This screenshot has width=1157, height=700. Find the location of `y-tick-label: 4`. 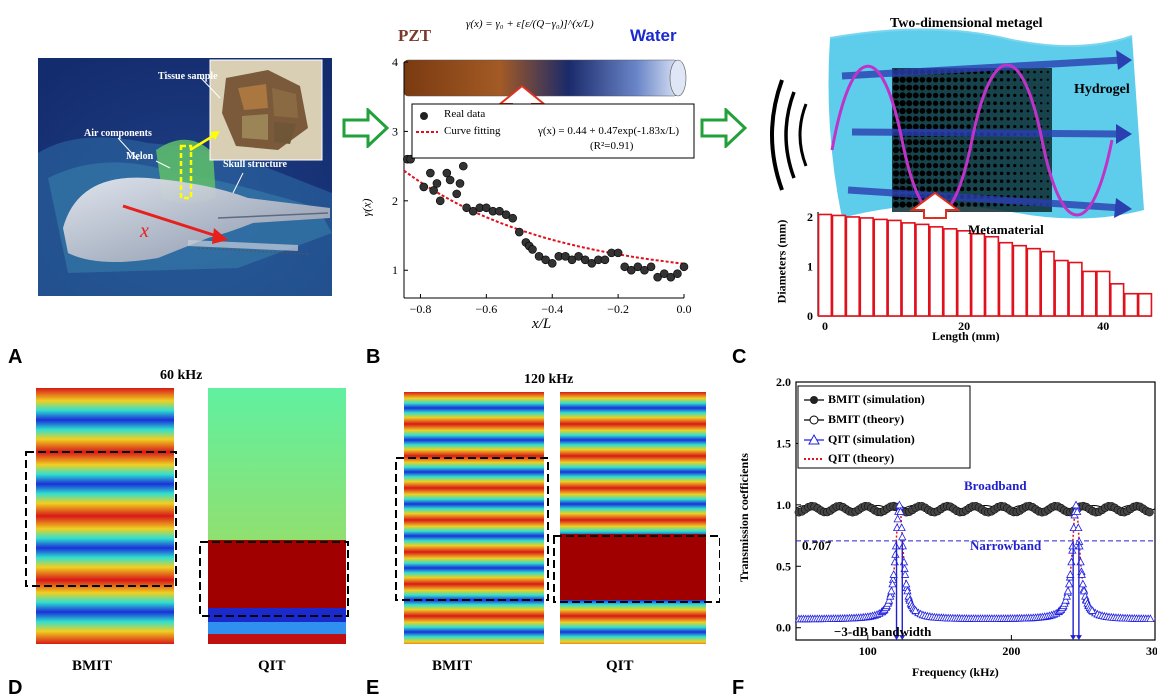

y-tick-label: 4 is located at coordinates (395, 62).